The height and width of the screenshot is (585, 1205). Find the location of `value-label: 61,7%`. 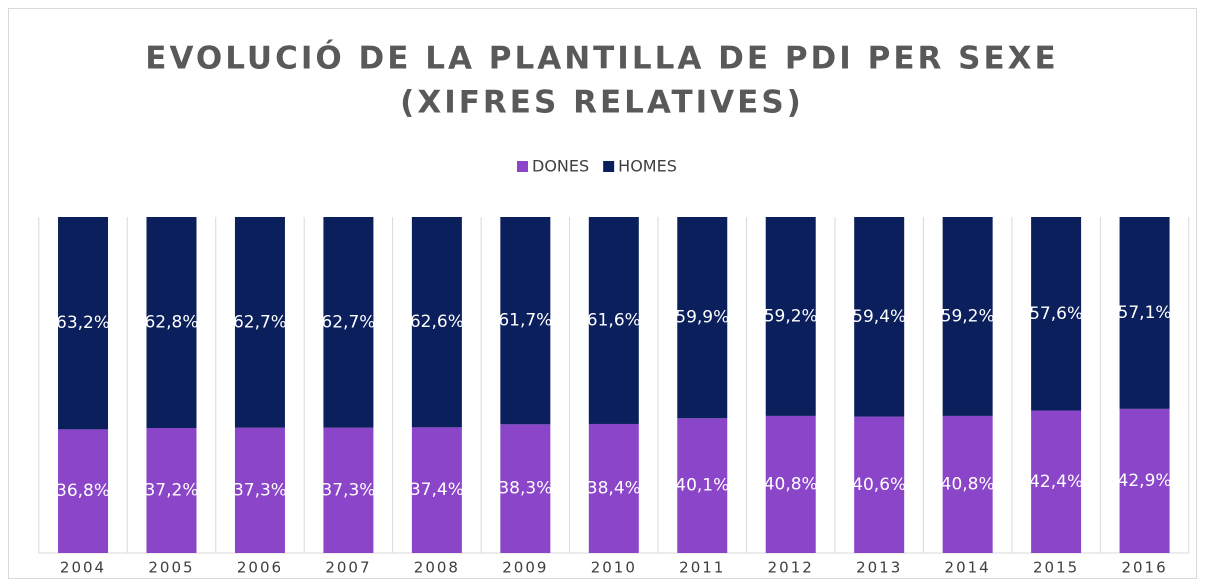

value-label: 61,7% is located at coordinates (525, 321).